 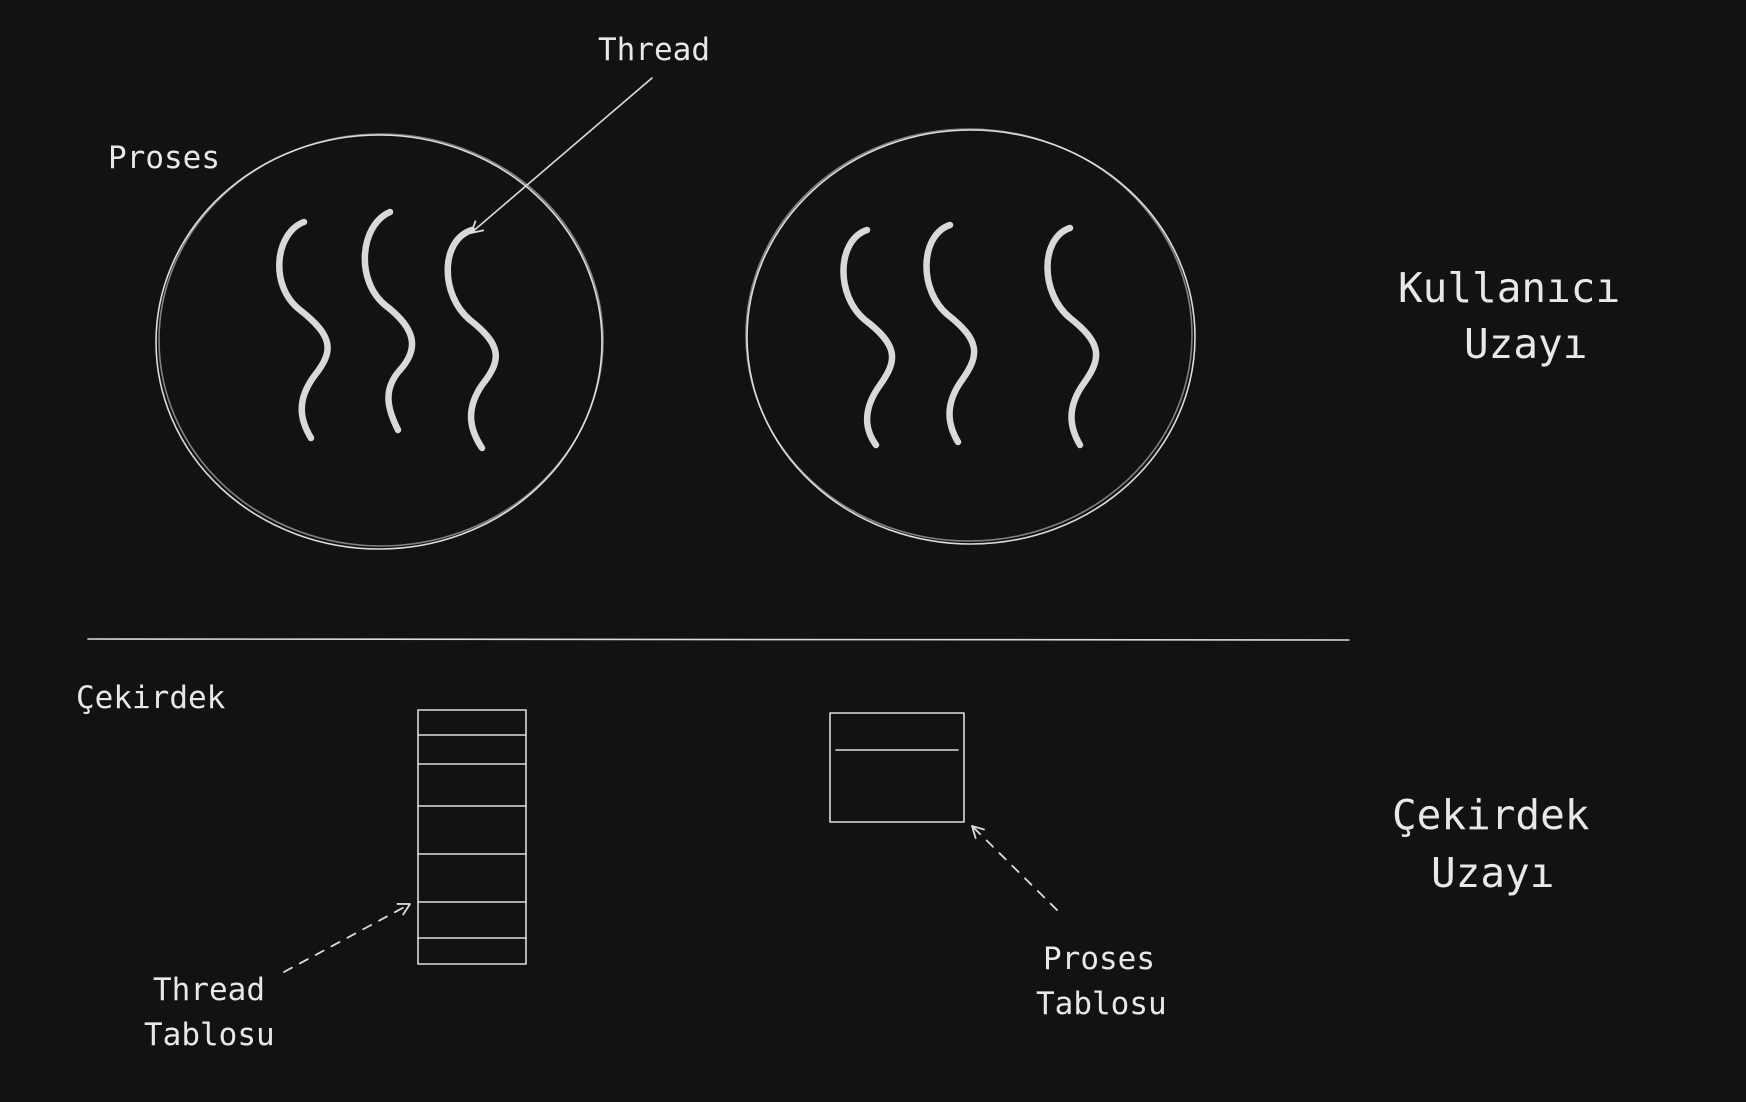 I want to click on process-label: Proses, so click(x=164, y=158).